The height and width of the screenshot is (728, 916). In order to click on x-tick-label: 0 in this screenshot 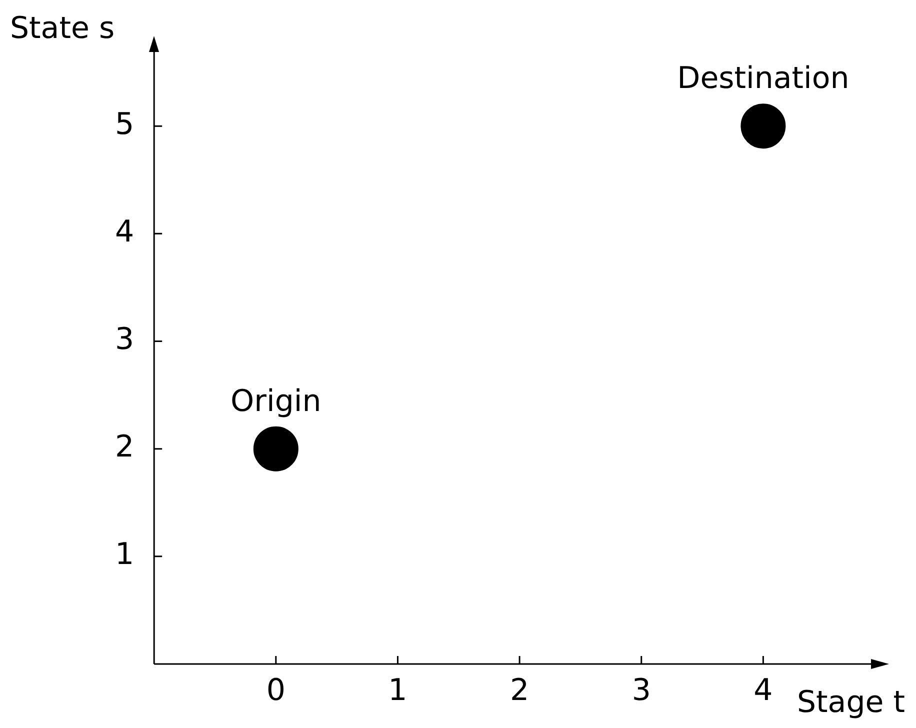, I will do `click(276, 690)`.